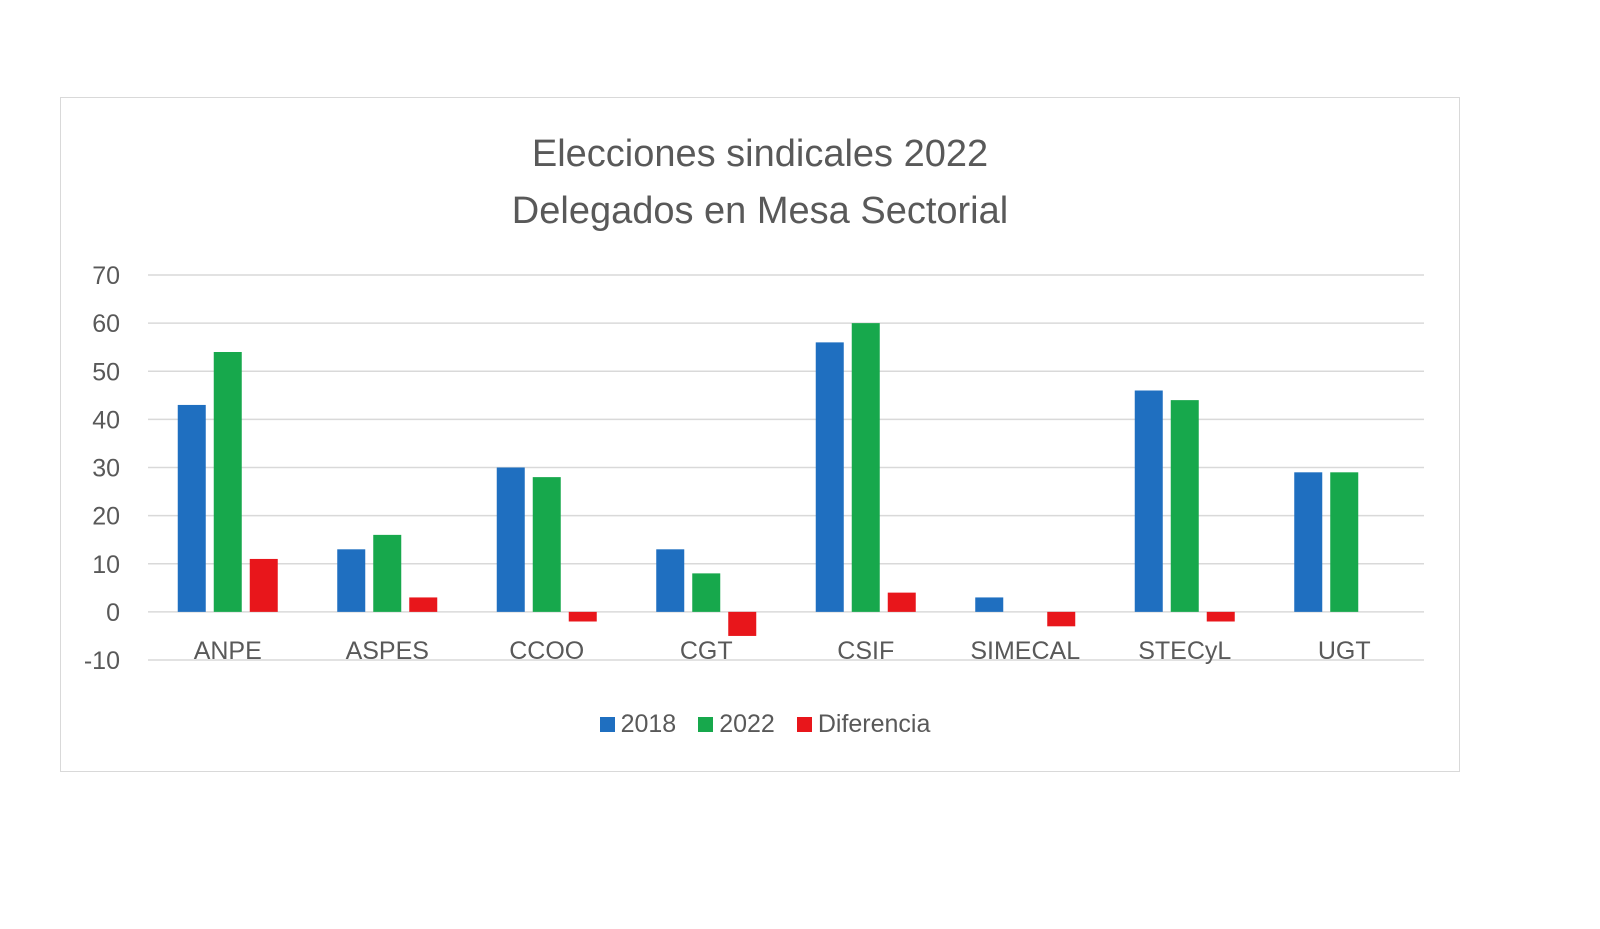 This screenshot has height=929, width=1600. I want to click on bar-csif-diferencia, so click(901, 602).